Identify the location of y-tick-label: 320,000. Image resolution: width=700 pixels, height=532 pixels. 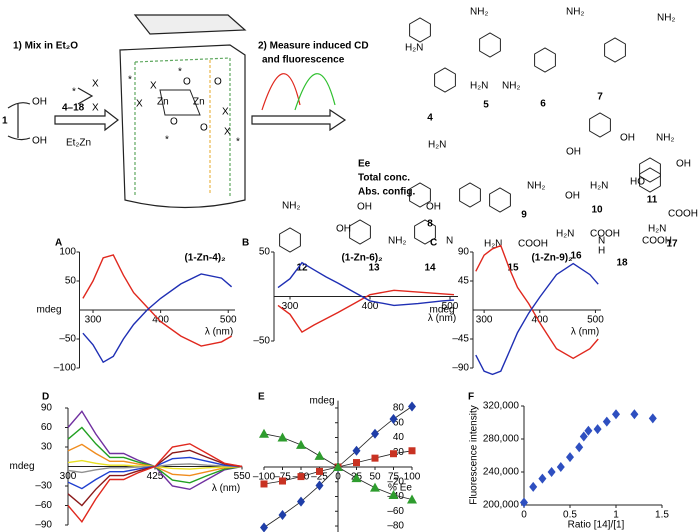
(501, 406).